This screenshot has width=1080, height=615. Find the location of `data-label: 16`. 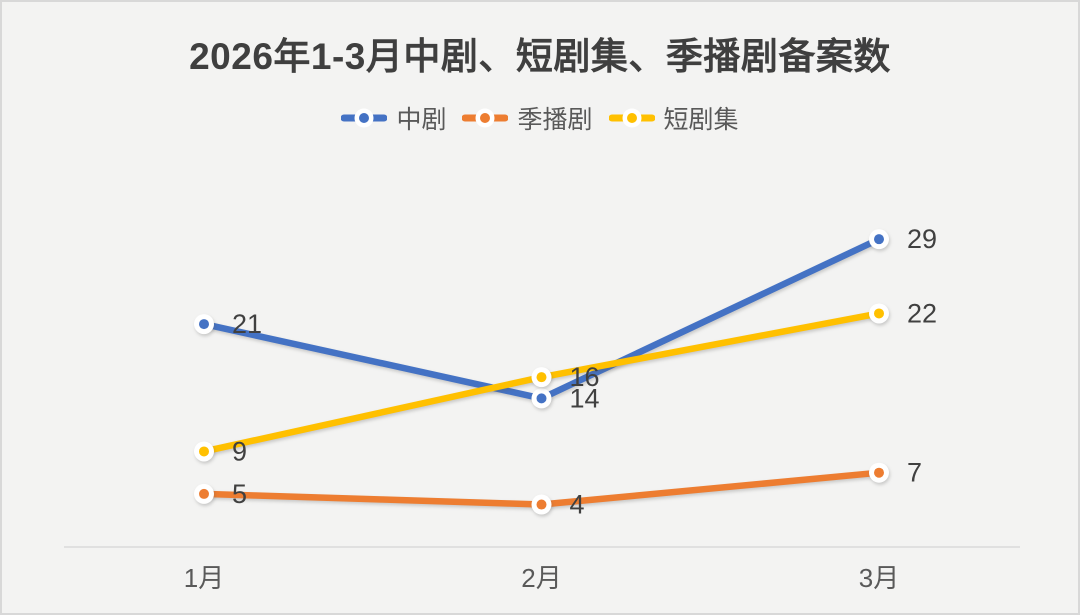

data-label: 16 is located at coordinates (585, 377).